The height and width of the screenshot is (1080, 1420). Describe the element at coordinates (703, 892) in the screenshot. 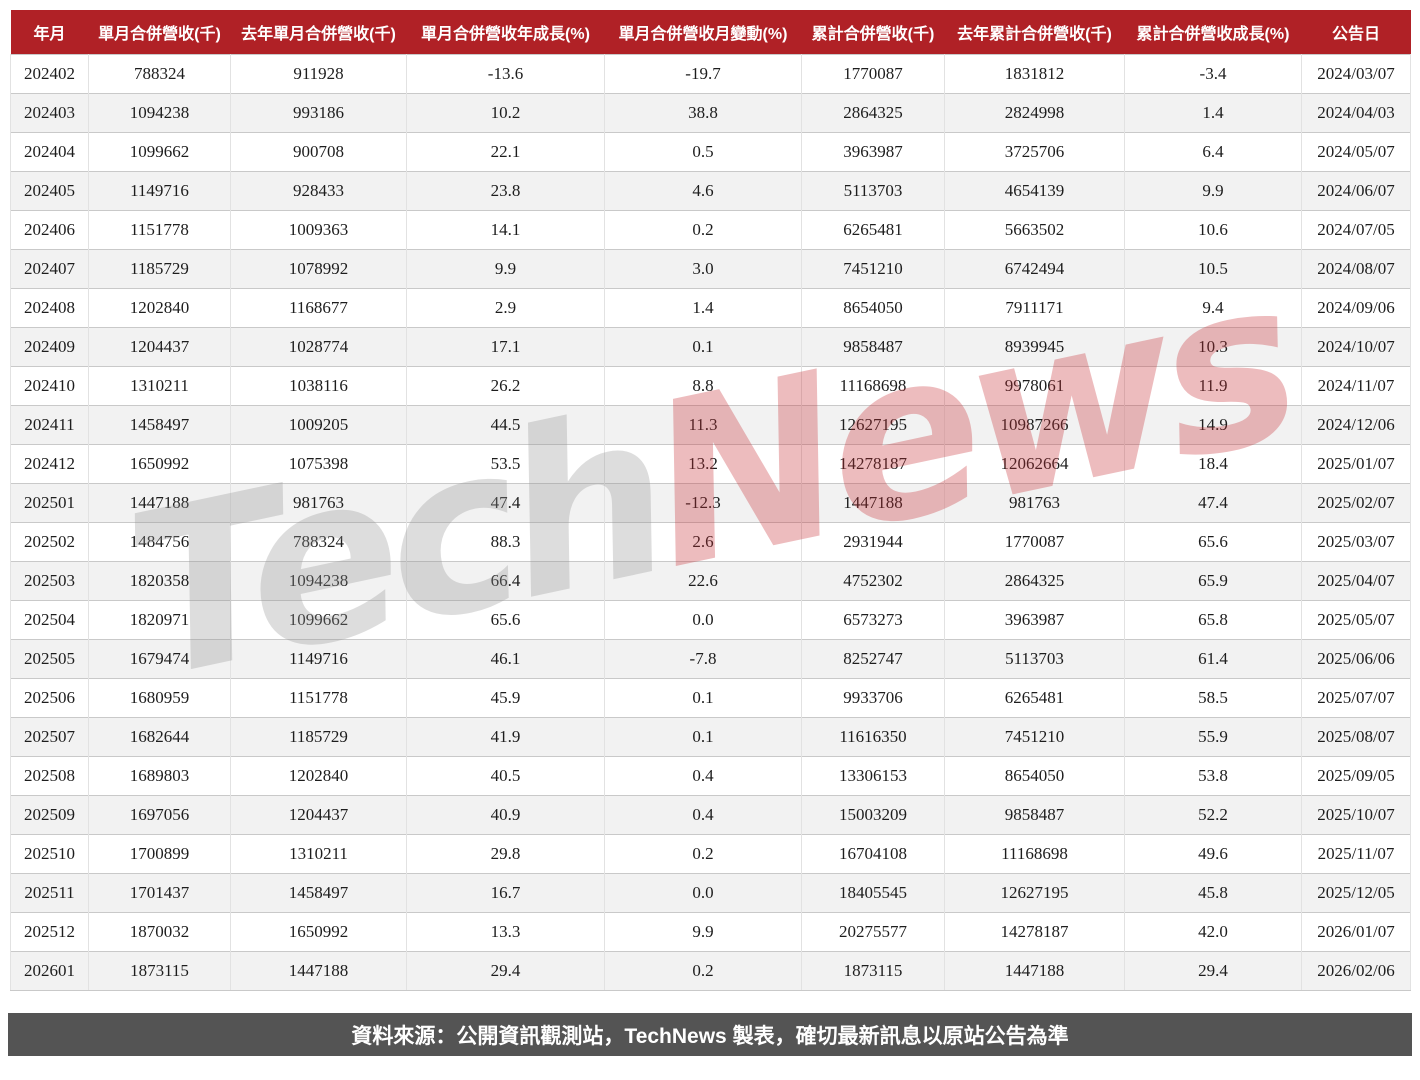

I see `table-cell: 0.0` at that location.